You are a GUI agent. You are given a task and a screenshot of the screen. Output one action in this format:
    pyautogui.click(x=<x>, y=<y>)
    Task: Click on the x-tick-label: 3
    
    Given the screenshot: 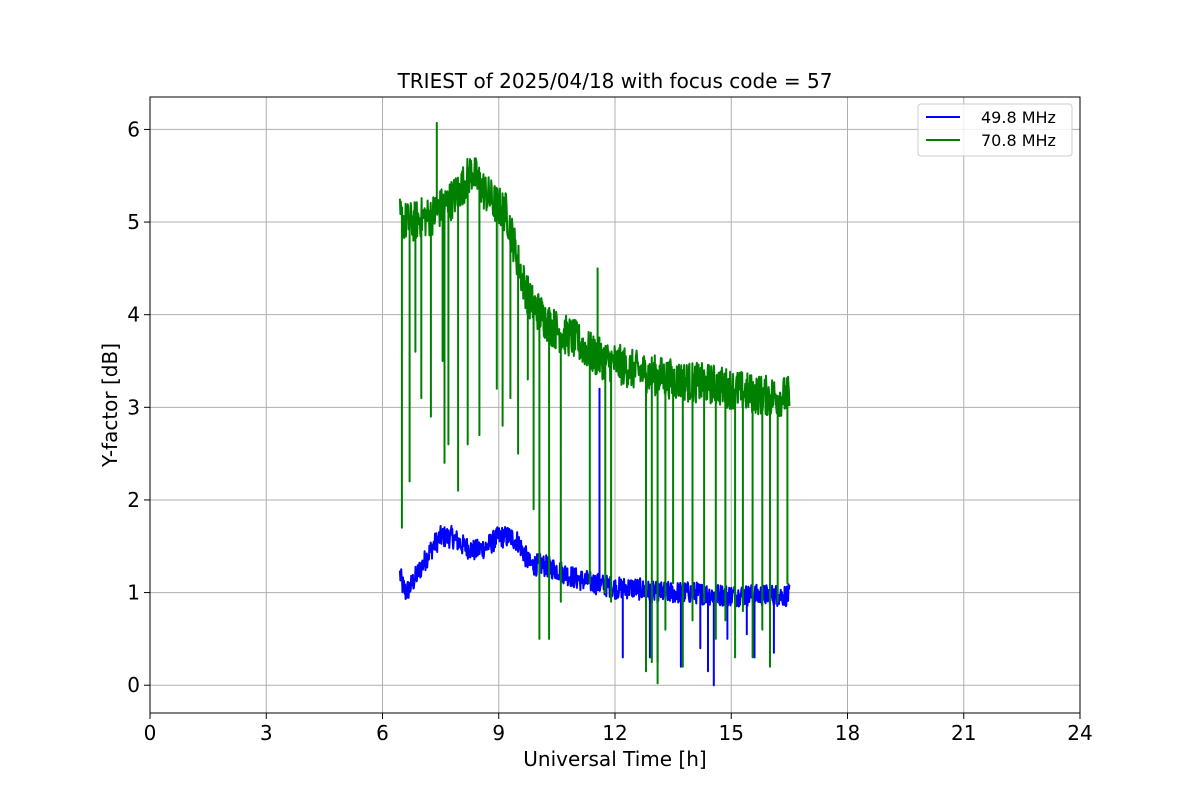 What is the action you would take?
    pyautogui.click(x=266, y=733)
    